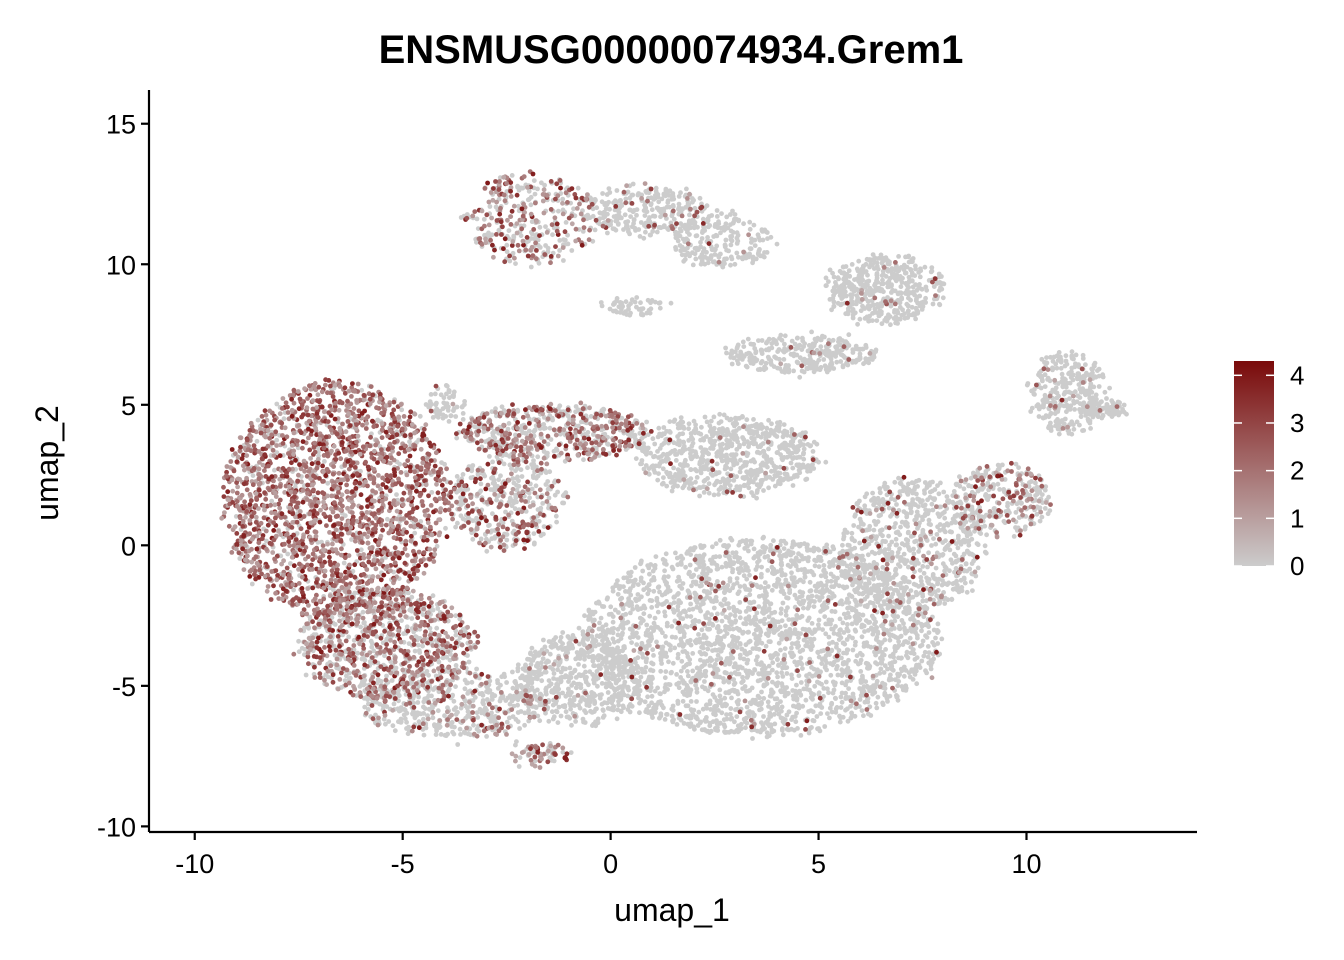 The width and height of the screenshot is (1344, 960). Describe the element at coordinates (671, 50) in the screenshot. I see `chart-title: ENSMUSG00000074934.Grem1` at that location.